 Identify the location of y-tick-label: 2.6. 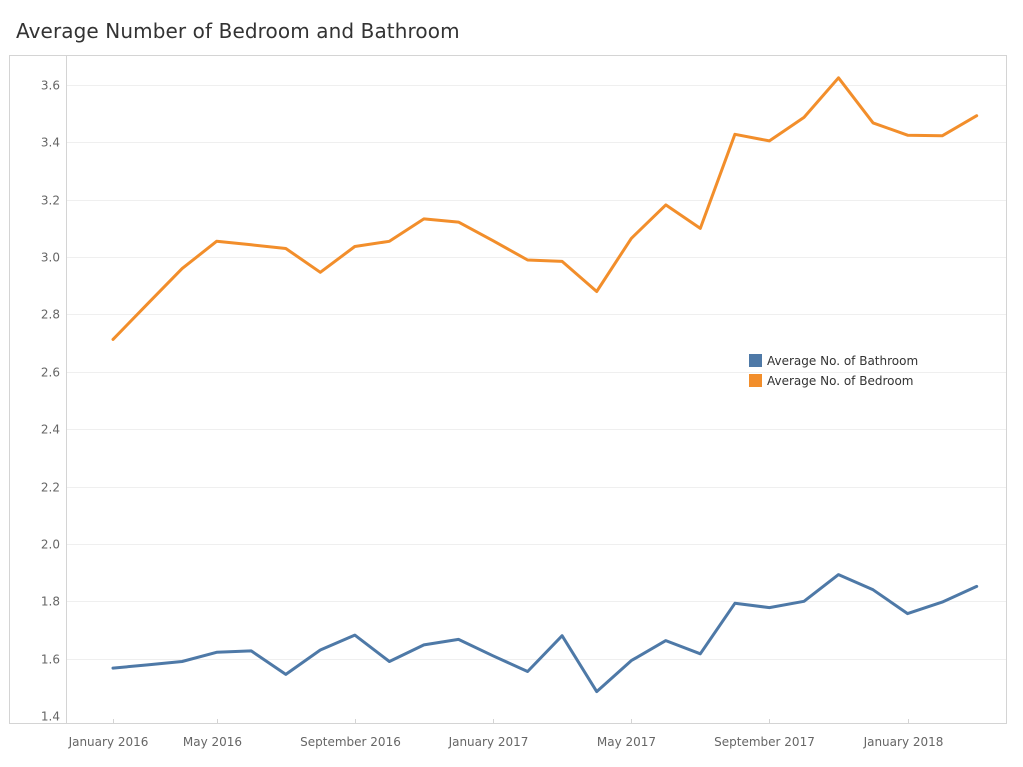
(50, 373).